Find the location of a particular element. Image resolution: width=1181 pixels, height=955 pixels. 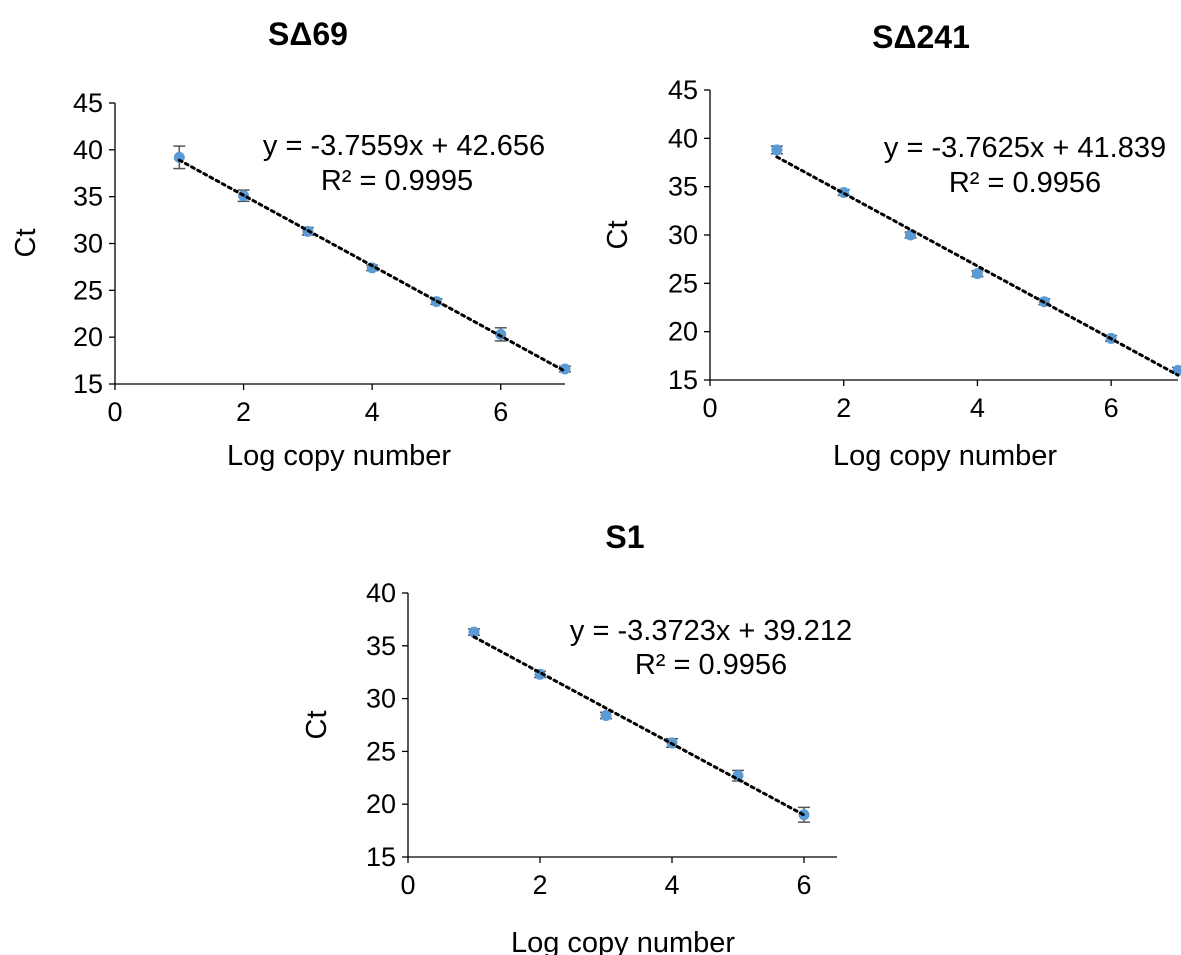

trendline-equation: y = -3.7625x + 41.839 is located at coordinates (1025, 148).